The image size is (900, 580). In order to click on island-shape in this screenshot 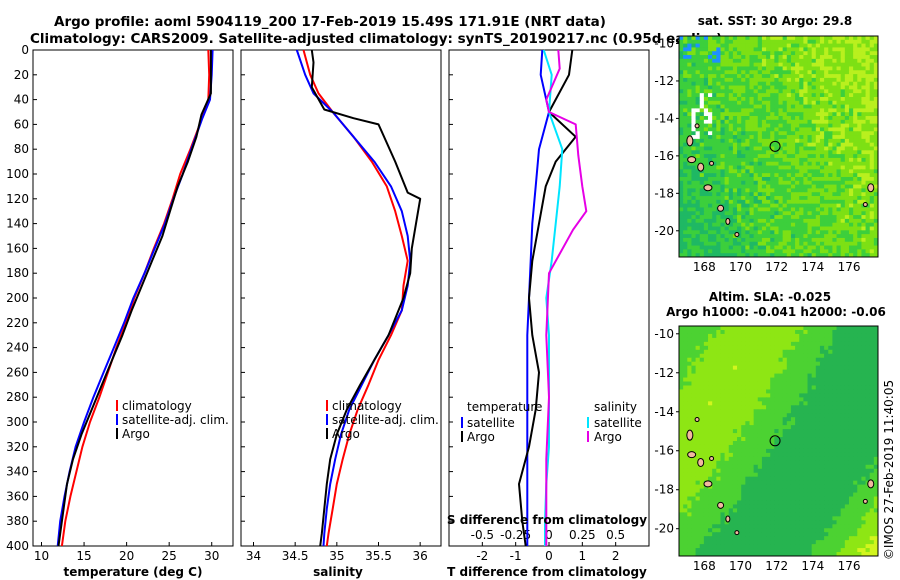, I will do `click(865, 205)`.